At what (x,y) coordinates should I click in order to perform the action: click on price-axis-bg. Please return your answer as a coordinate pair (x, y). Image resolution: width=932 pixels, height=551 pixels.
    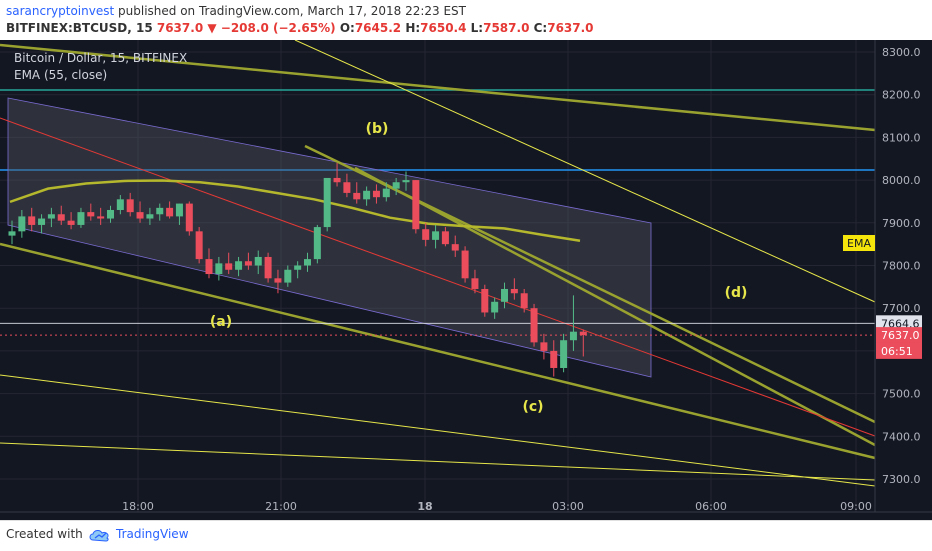
    Looking at the image, I should click on (903, 280).